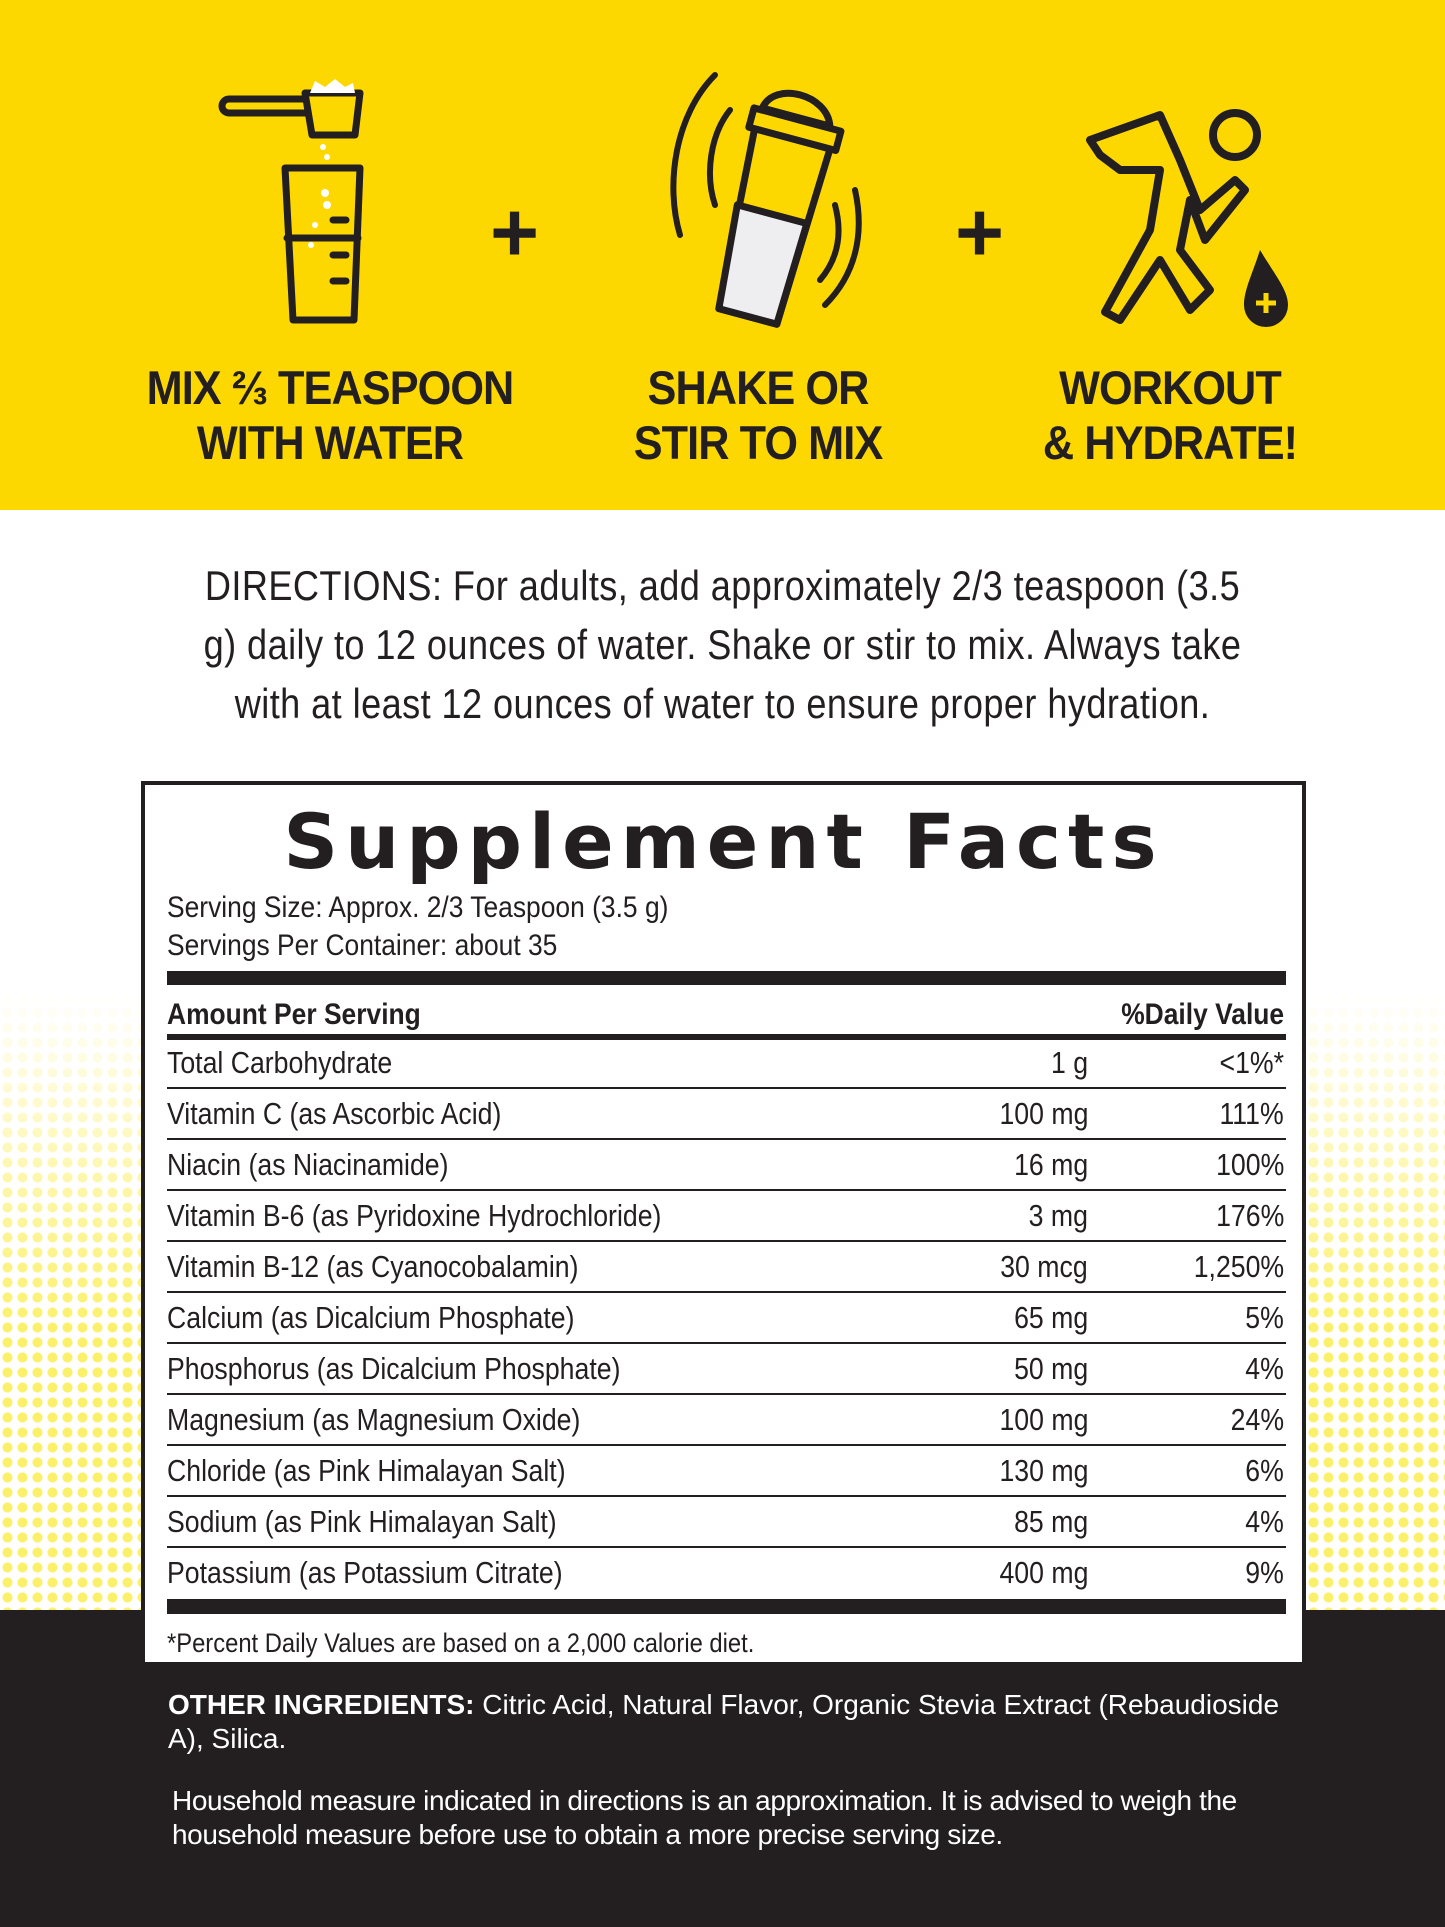 This screenshot has width=1445, height=1927. I want to click on table-row: Calcium (as Dicalcium Phosphate) 65 mg 5%, so click(726, 1318).